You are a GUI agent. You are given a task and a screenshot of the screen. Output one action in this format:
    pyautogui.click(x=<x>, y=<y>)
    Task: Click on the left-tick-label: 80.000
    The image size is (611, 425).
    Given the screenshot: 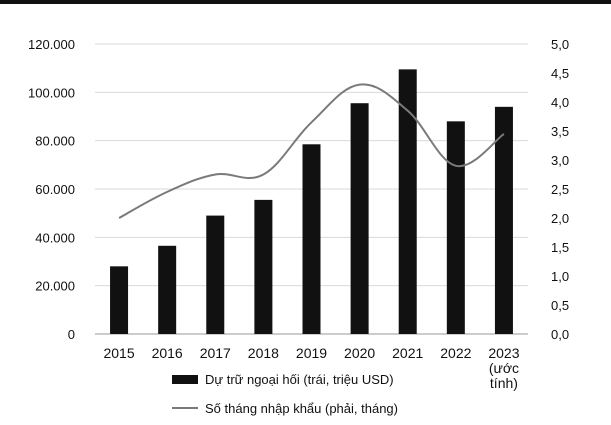 What is the action you would take?
    pyautogui.click(x=55, y=141)
    